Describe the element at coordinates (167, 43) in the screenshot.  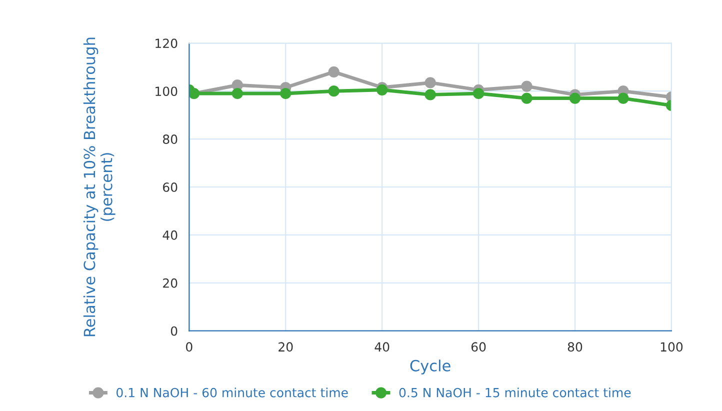
I see `y-tick-label: 120` at that location.